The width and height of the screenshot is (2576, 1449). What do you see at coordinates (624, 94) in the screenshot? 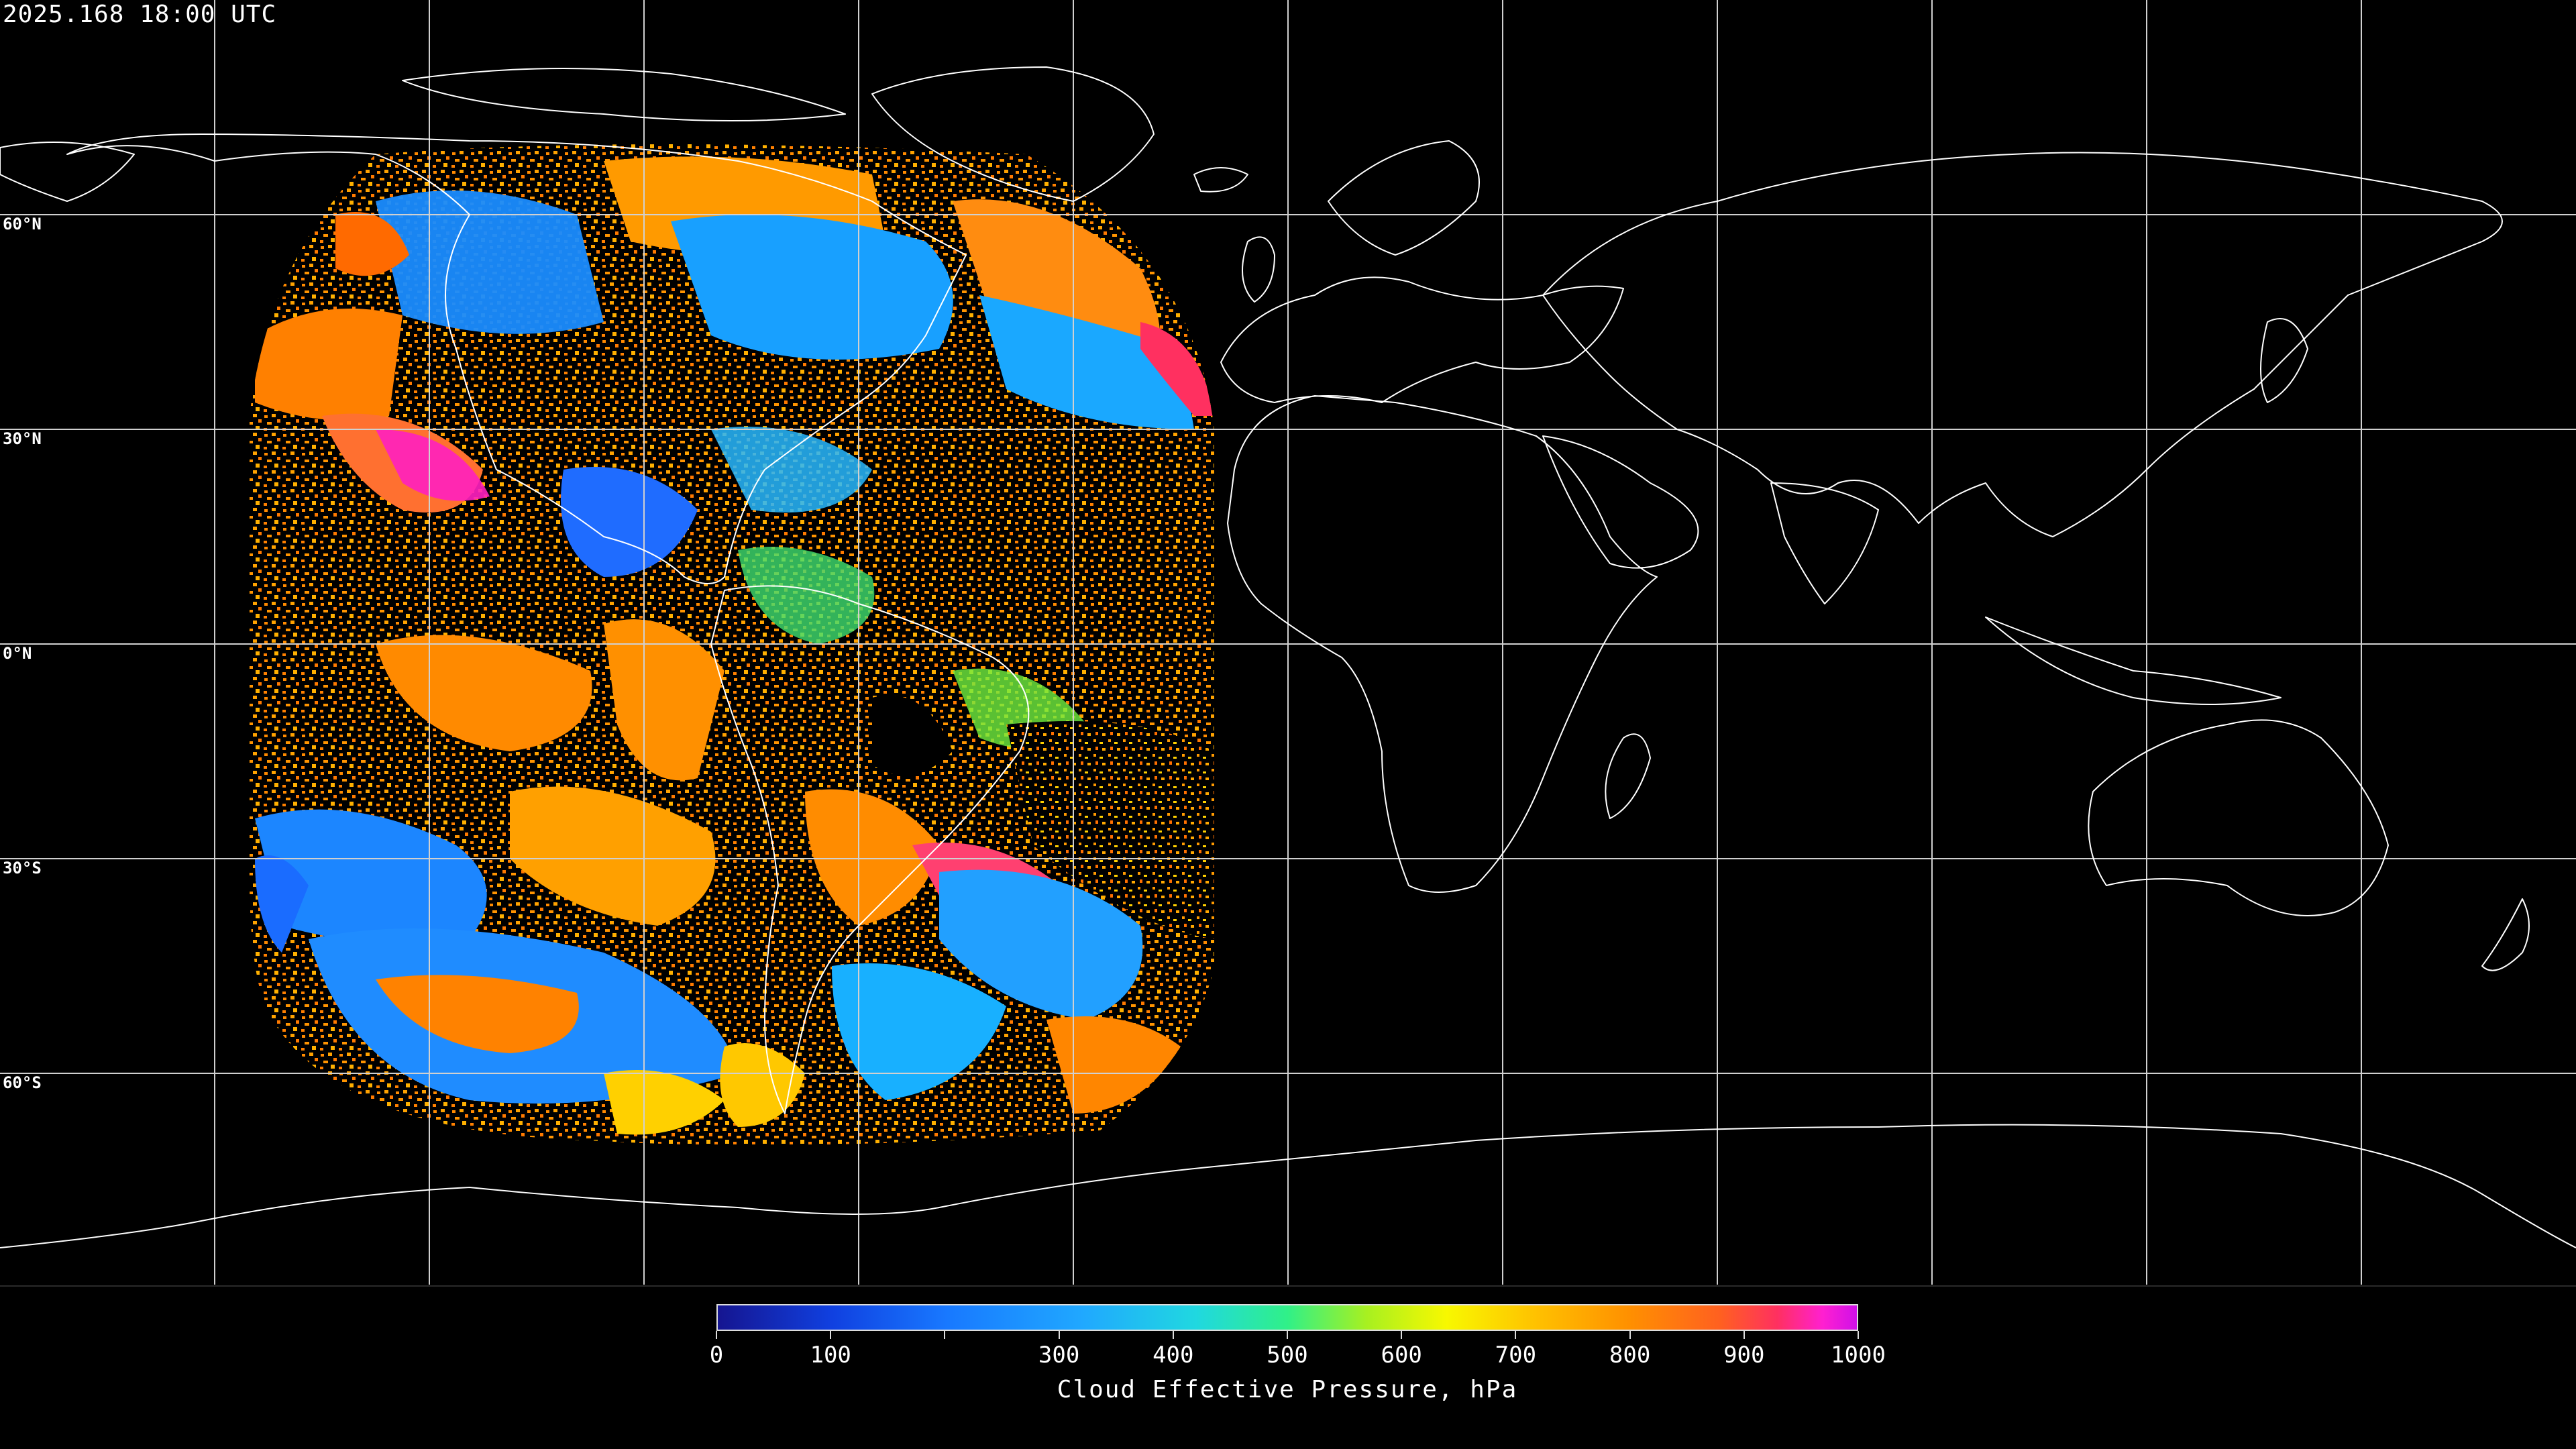
I see `arctic-islands` at bounding box center [624, 94].